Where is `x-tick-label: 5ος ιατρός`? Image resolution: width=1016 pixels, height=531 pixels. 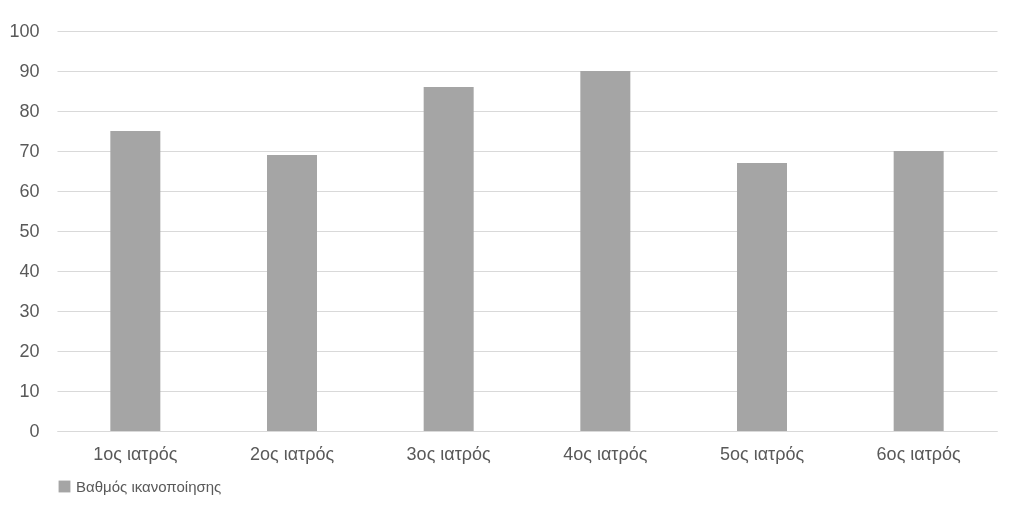 x-tick-label: 5ος ιατρός is located at coordinates (762, 453).